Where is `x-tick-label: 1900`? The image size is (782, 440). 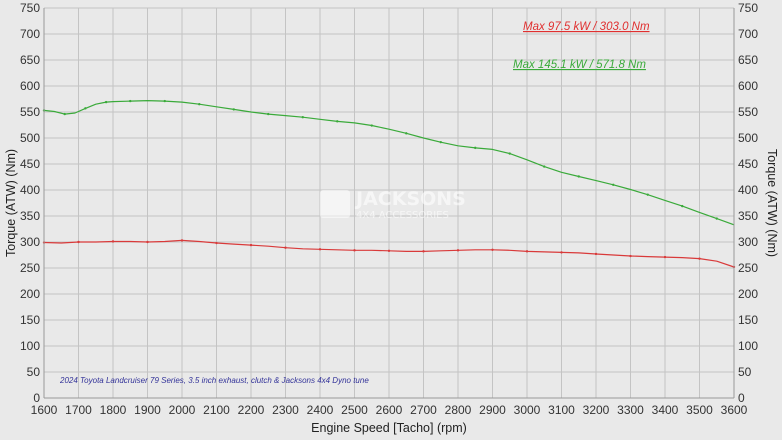 x-tick-label: 1900 is located at coordinates (147, 410).